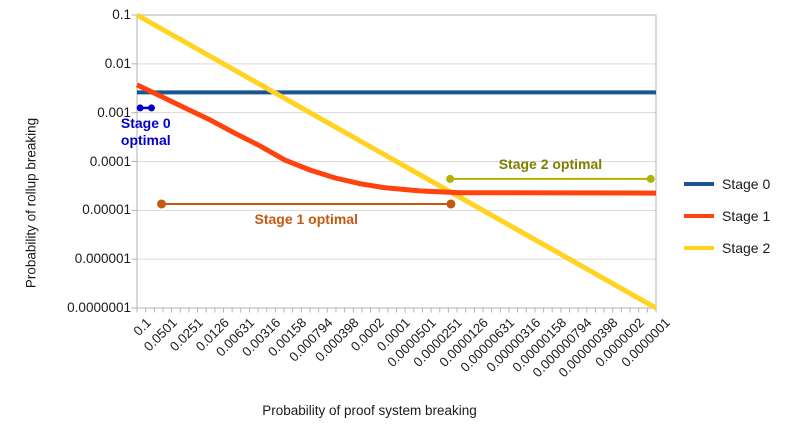  I want to click on annotation-label-line: Stage 2 optimal, so click(550, 163).